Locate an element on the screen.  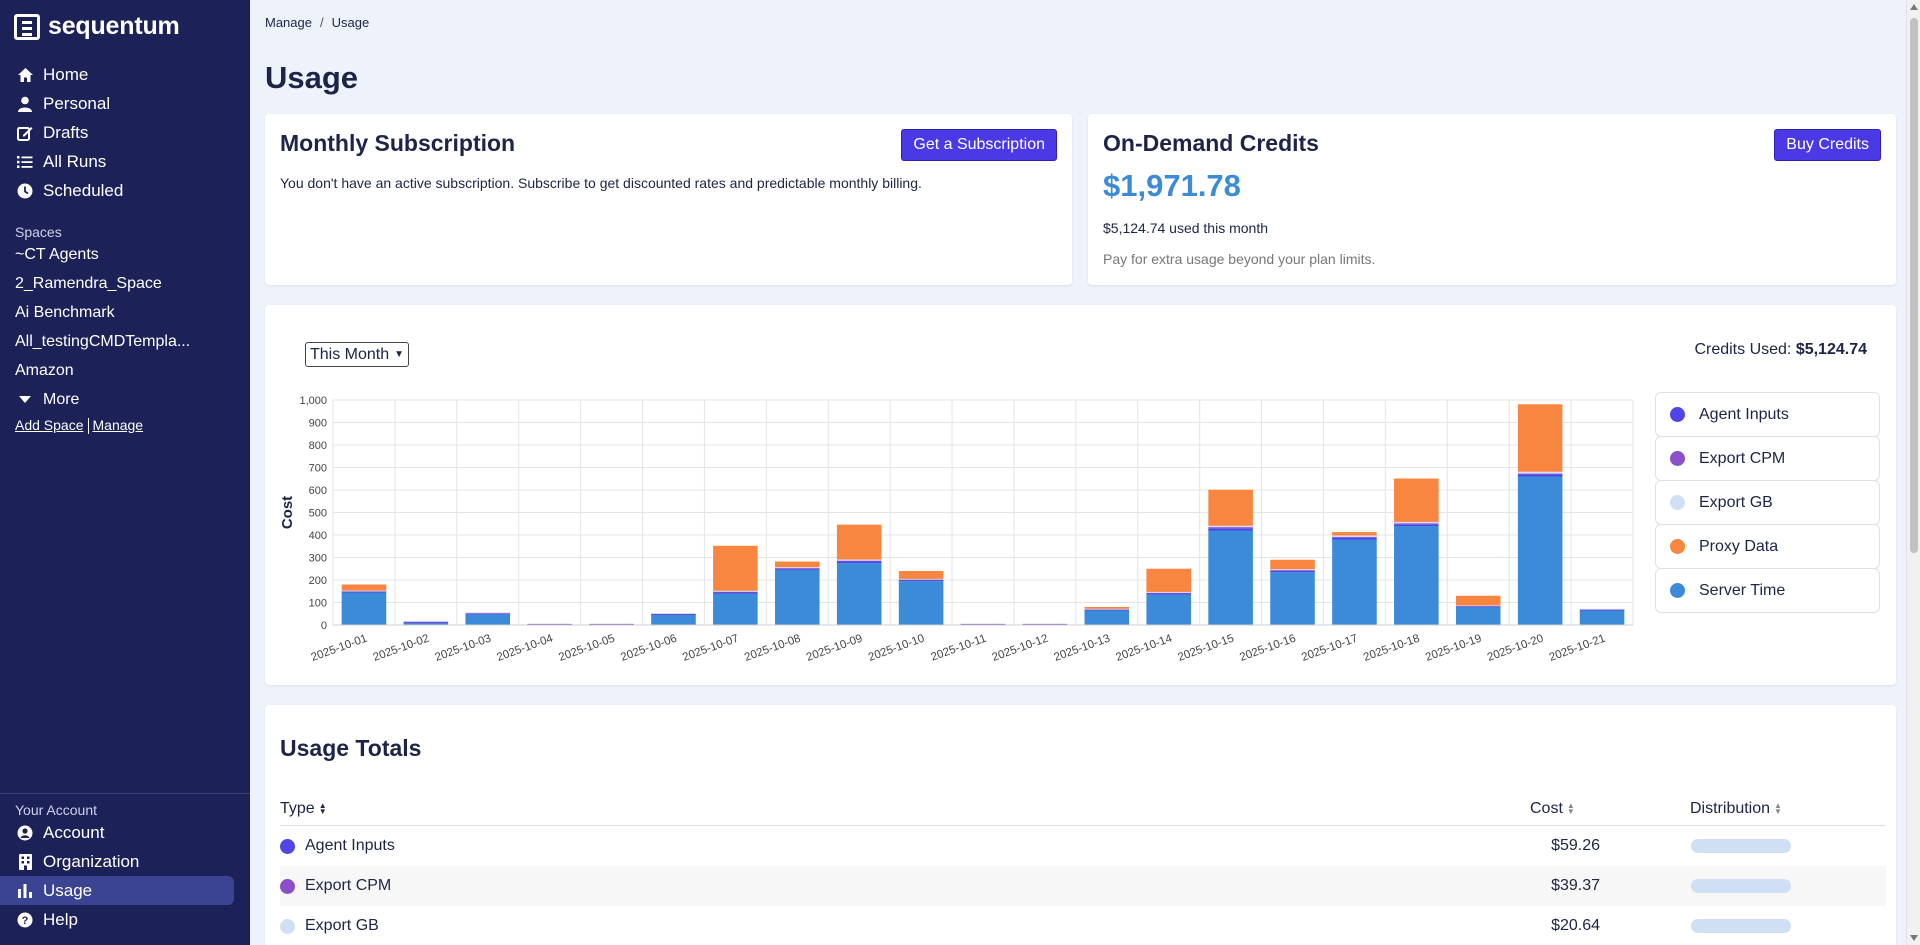
breadcrumb-current: Usage is located at coordinates (350, 22).